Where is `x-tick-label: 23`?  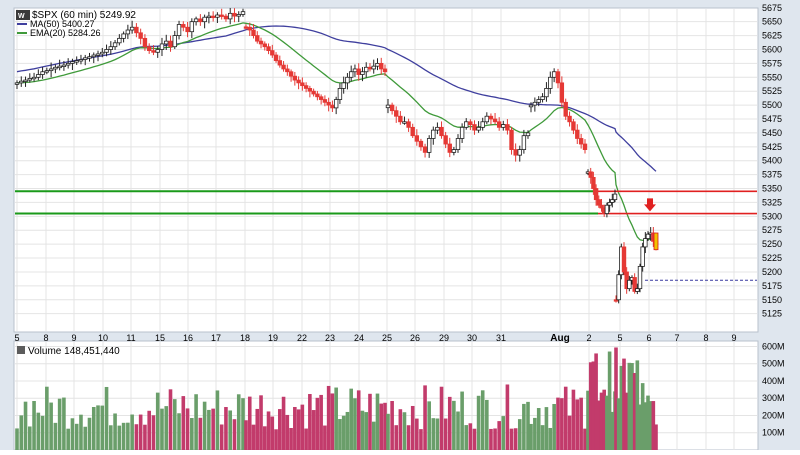
x-tick-label: 23 is located at coordinates (330, 338).